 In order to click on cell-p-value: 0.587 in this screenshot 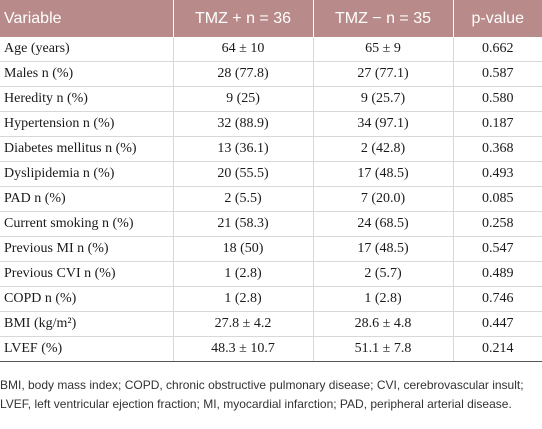, I will do `click(497, 74)`.